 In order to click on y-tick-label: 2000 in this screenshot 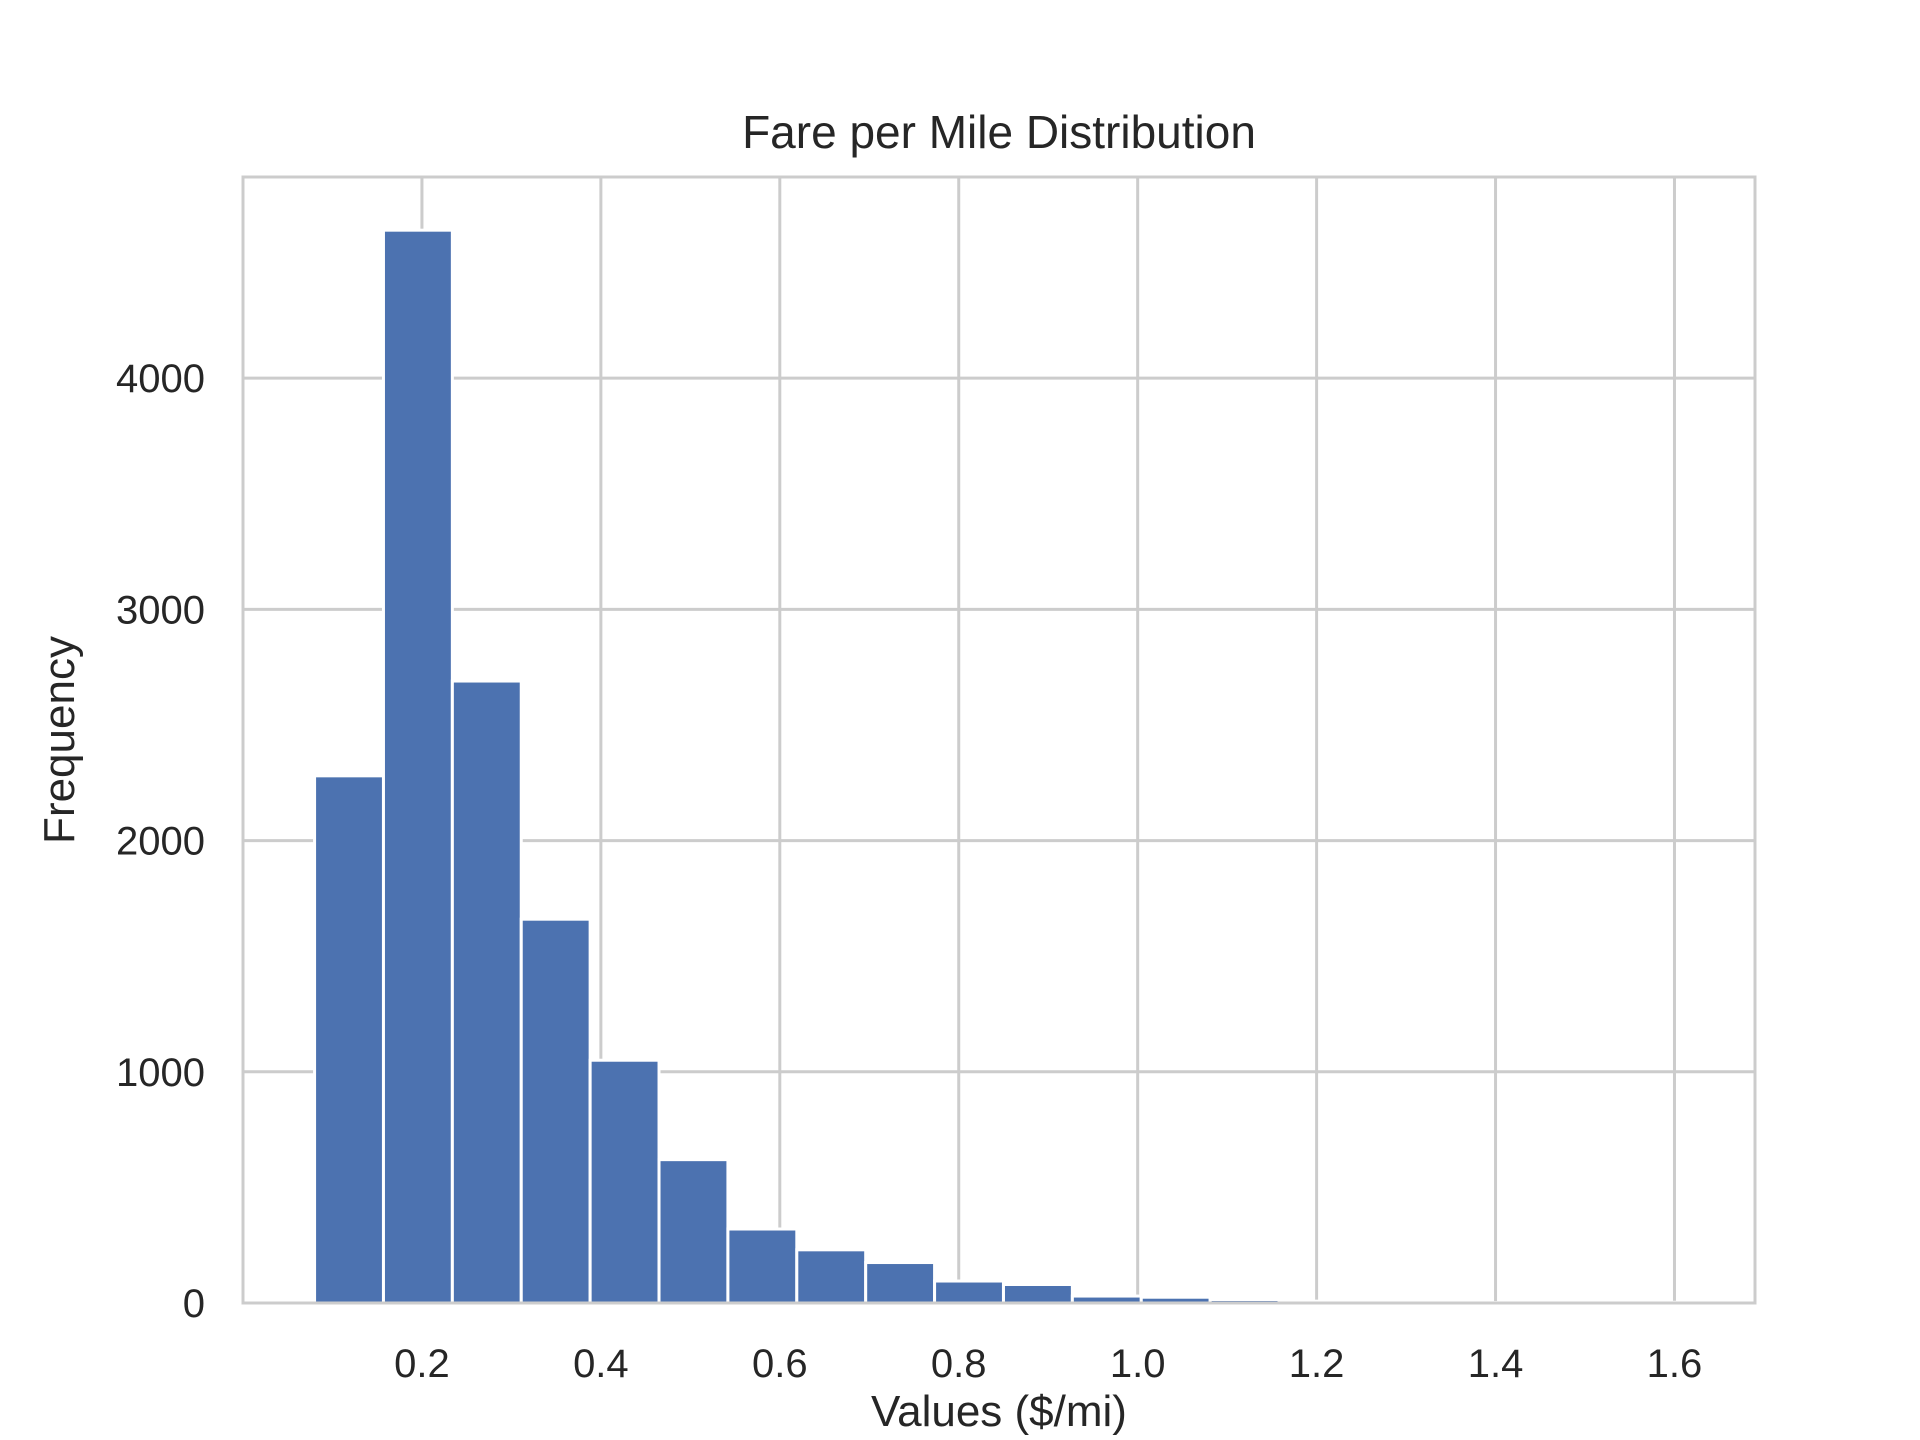, I will do `click(160, 842)`.